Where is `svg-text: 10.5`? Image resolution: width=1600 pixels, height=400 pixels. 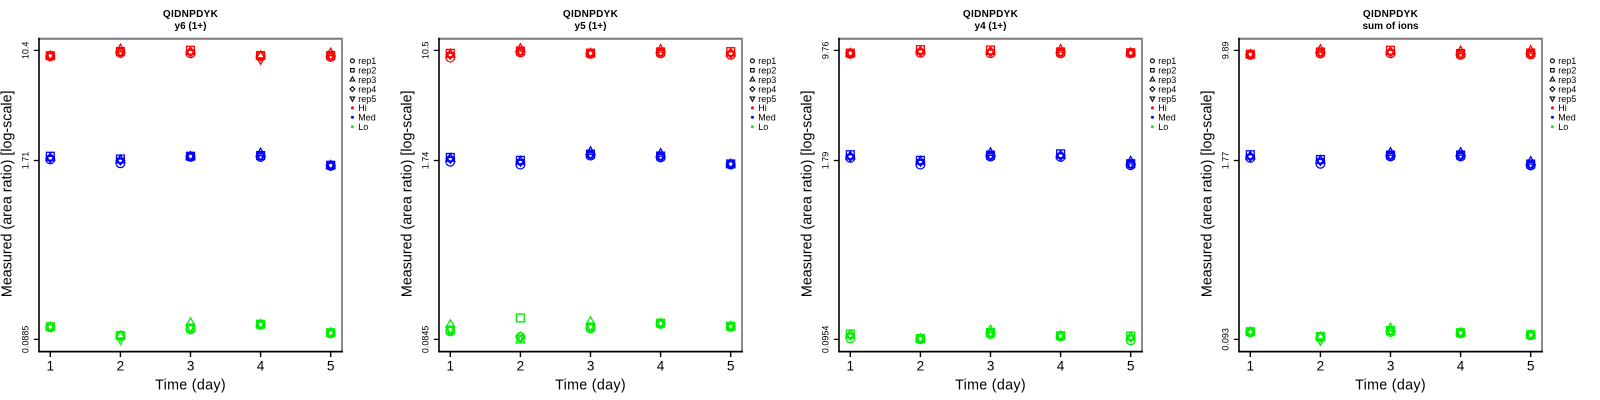 svg-text: 10.5 is located at coordinates (426, 51).